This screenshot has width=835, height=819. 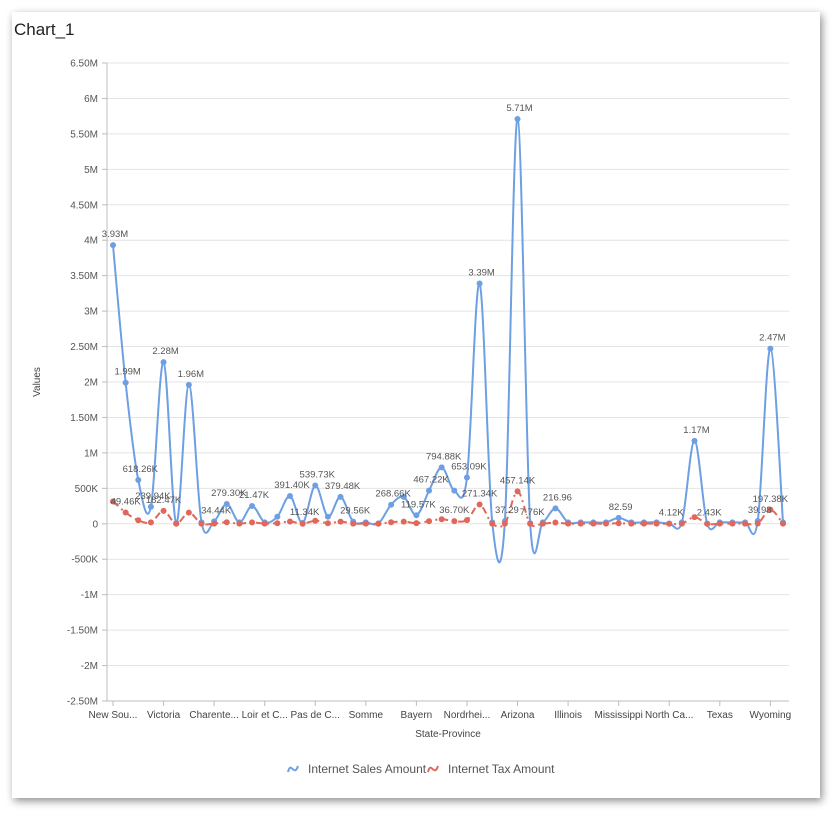 What do you see at coordinates (84, 276) in the screenshot?
I see `y-tick-label: 3.50M` at bounding box center [84, 276].